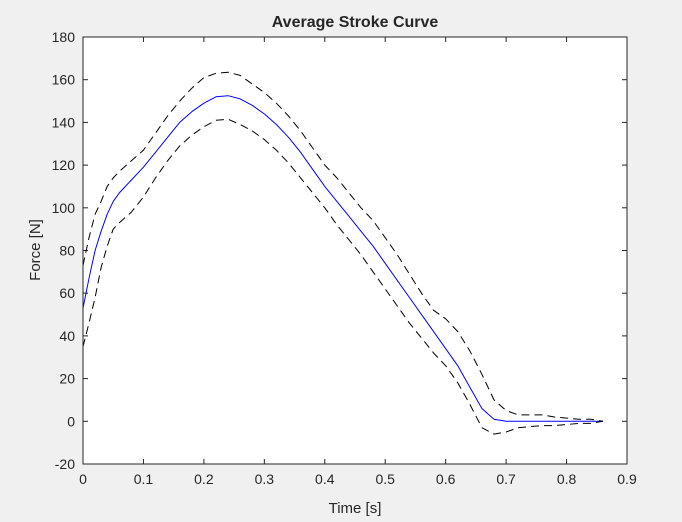 This screenshot has height=522, width=682. I want to click on y-tick-label: 0, so click(71, 421).